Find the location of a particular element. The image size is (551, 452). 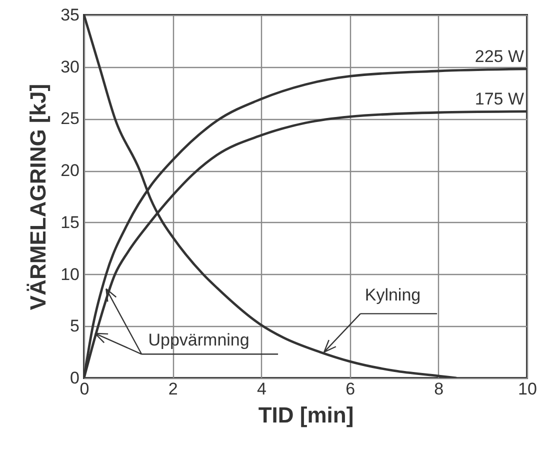

x-tick-label: 8 is located at coordinates (439, 389).